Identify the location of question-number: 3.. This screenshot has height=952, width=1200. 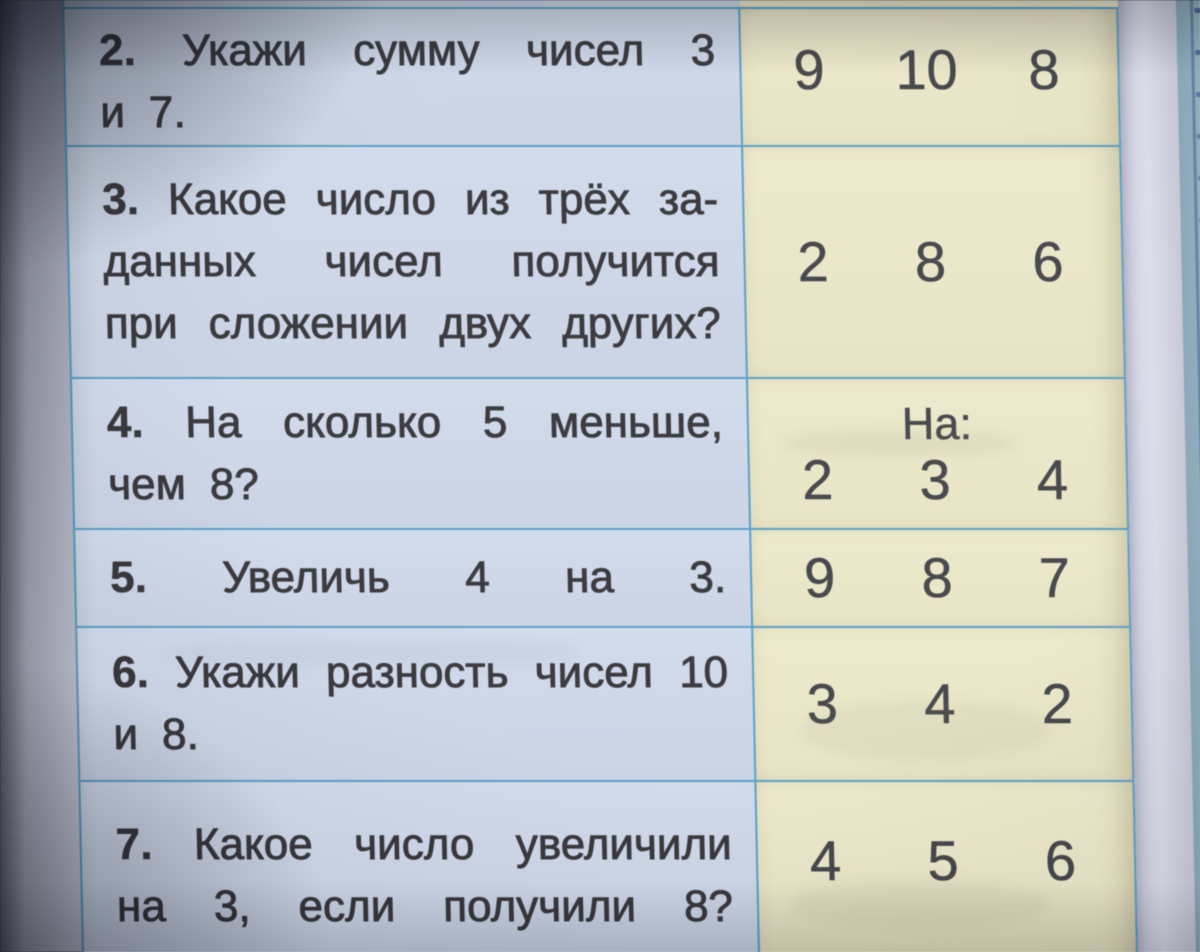
(120, 200).